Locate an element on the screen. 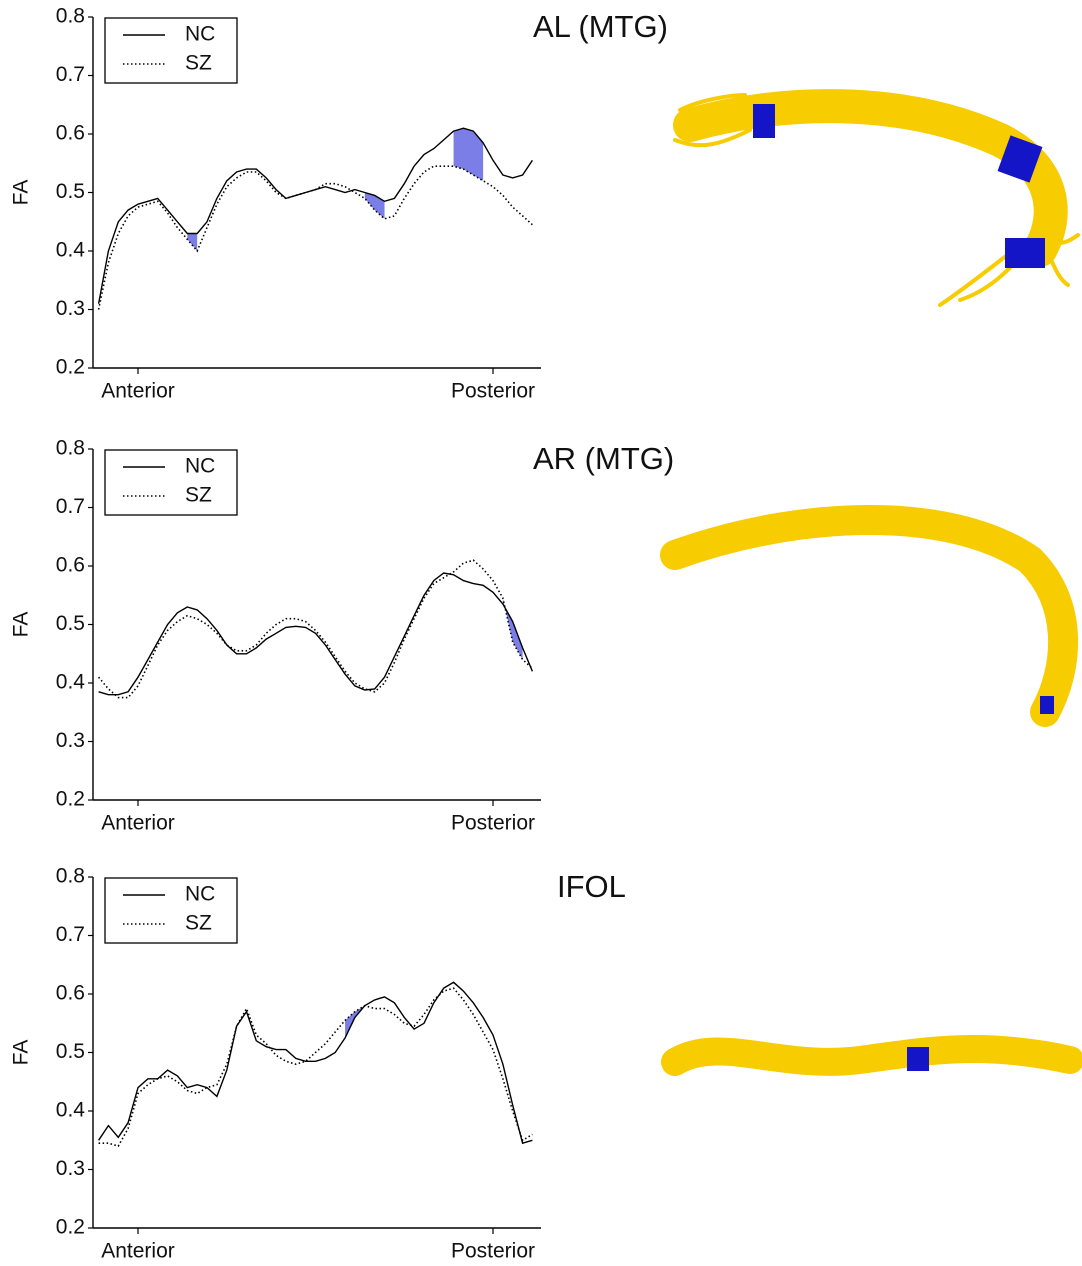 Image resolution: width=1082 pixels, height=1266 pixels. tract-al is located at coordinates (876, 198).